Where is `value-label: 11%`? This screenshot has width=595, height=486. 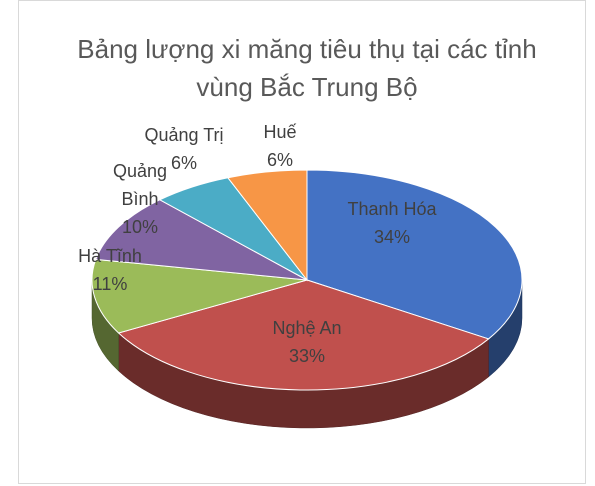
value-label: 11% is located at coordinates (110, 284).